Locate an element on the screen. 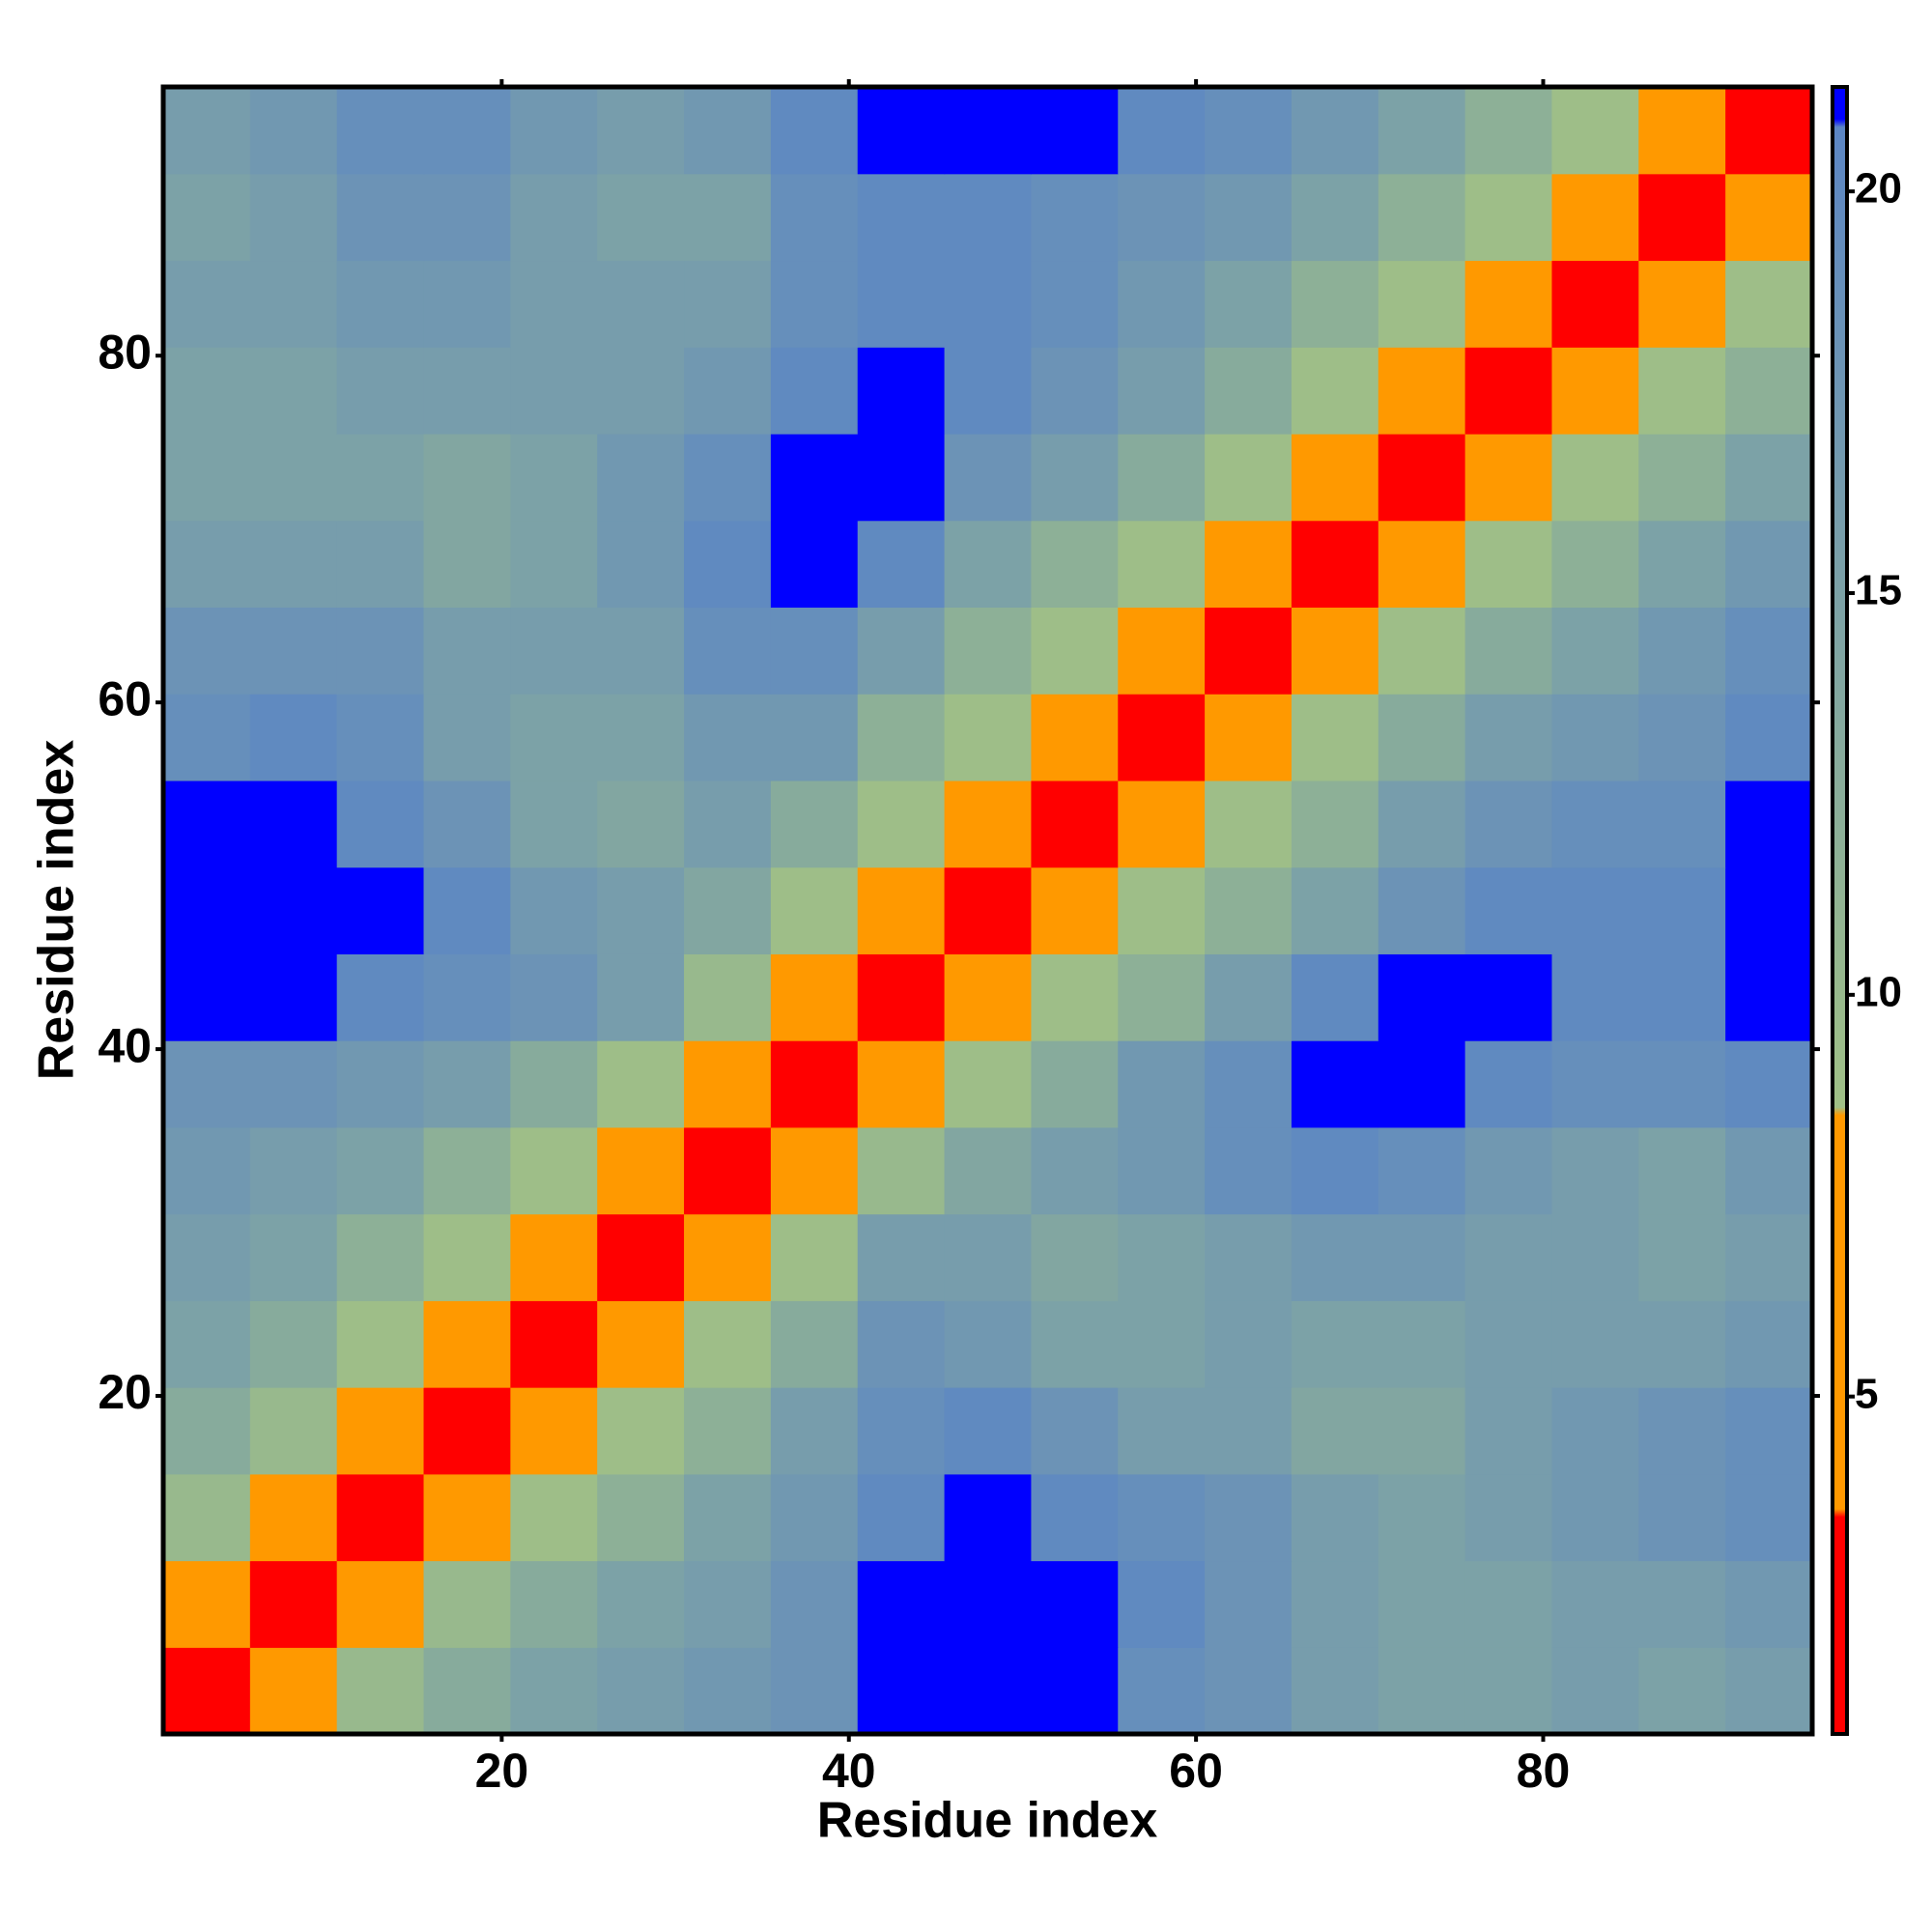 This screenshot has width=1932, height=1932. x-tick-label: 60 is located at coordinates (1196, 1771).